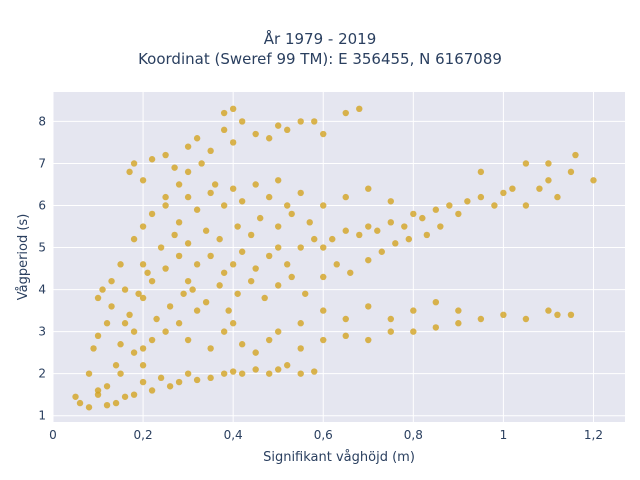  What do you see at coordinates (53, 435) in the screenshot?
I see `x-tick-label: 0` at bounding box center [53, 435].